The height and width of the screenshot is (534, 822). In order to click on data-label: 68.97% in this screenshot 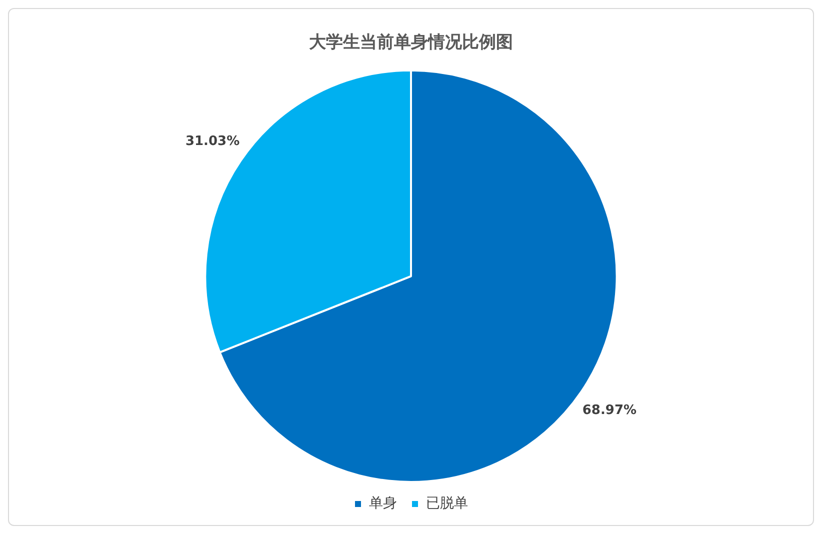, I will do `click(609, 410)`.